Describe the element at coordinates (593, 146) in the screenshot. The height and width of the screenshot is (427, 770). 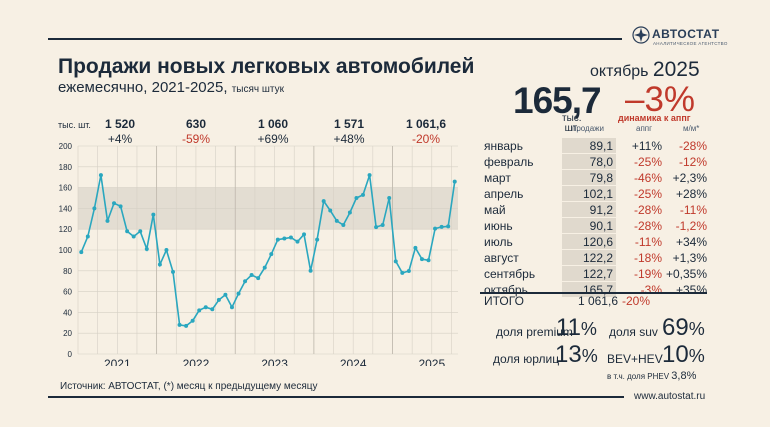
I see `table-row: январь 89,1 +11% -28%` at that location.